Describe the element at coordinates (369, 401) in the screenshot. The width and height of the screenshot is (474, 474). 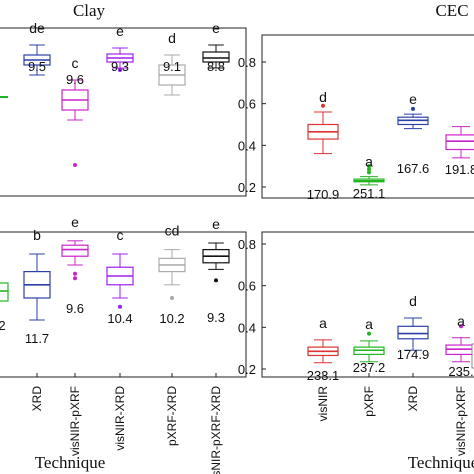
I see `x-tick-label: pXRF` at that location.